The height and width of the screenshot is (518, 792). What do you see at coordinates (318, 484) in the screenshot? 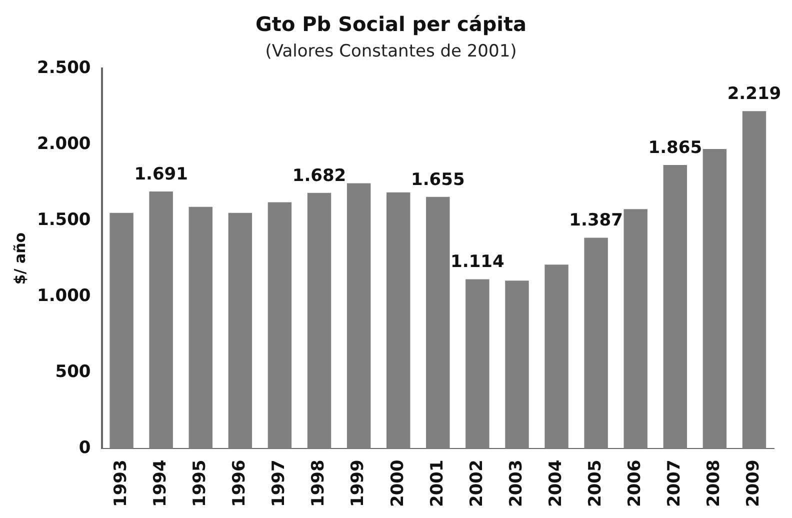
I see `x-tick-label: 1998` at bounding box center [318, 484].